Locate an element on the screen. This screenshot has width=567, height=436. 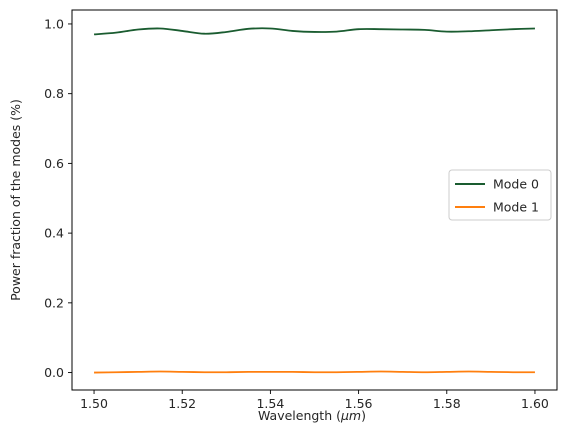
x-tick-label: 1.54 is located at coordinates (270, 403).